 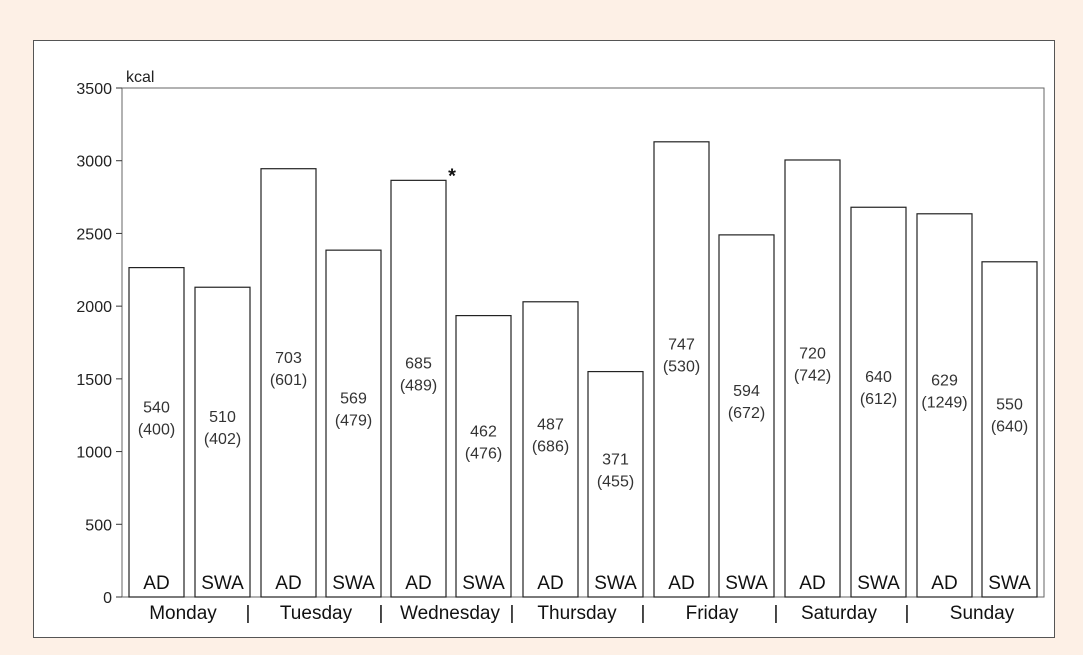 I want to click on bar-value-label: 640, so click(x=878, y=377).